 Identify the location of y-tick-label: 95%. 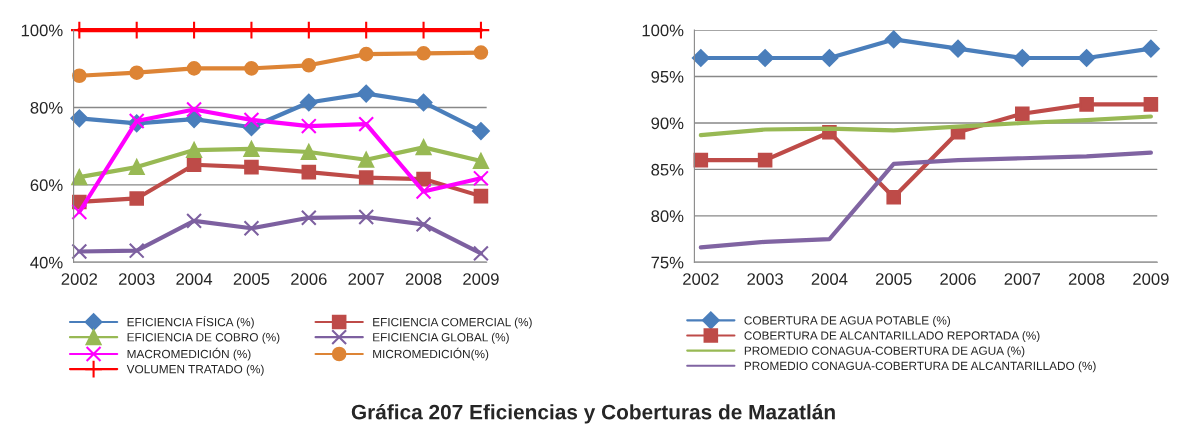
(667, 76).